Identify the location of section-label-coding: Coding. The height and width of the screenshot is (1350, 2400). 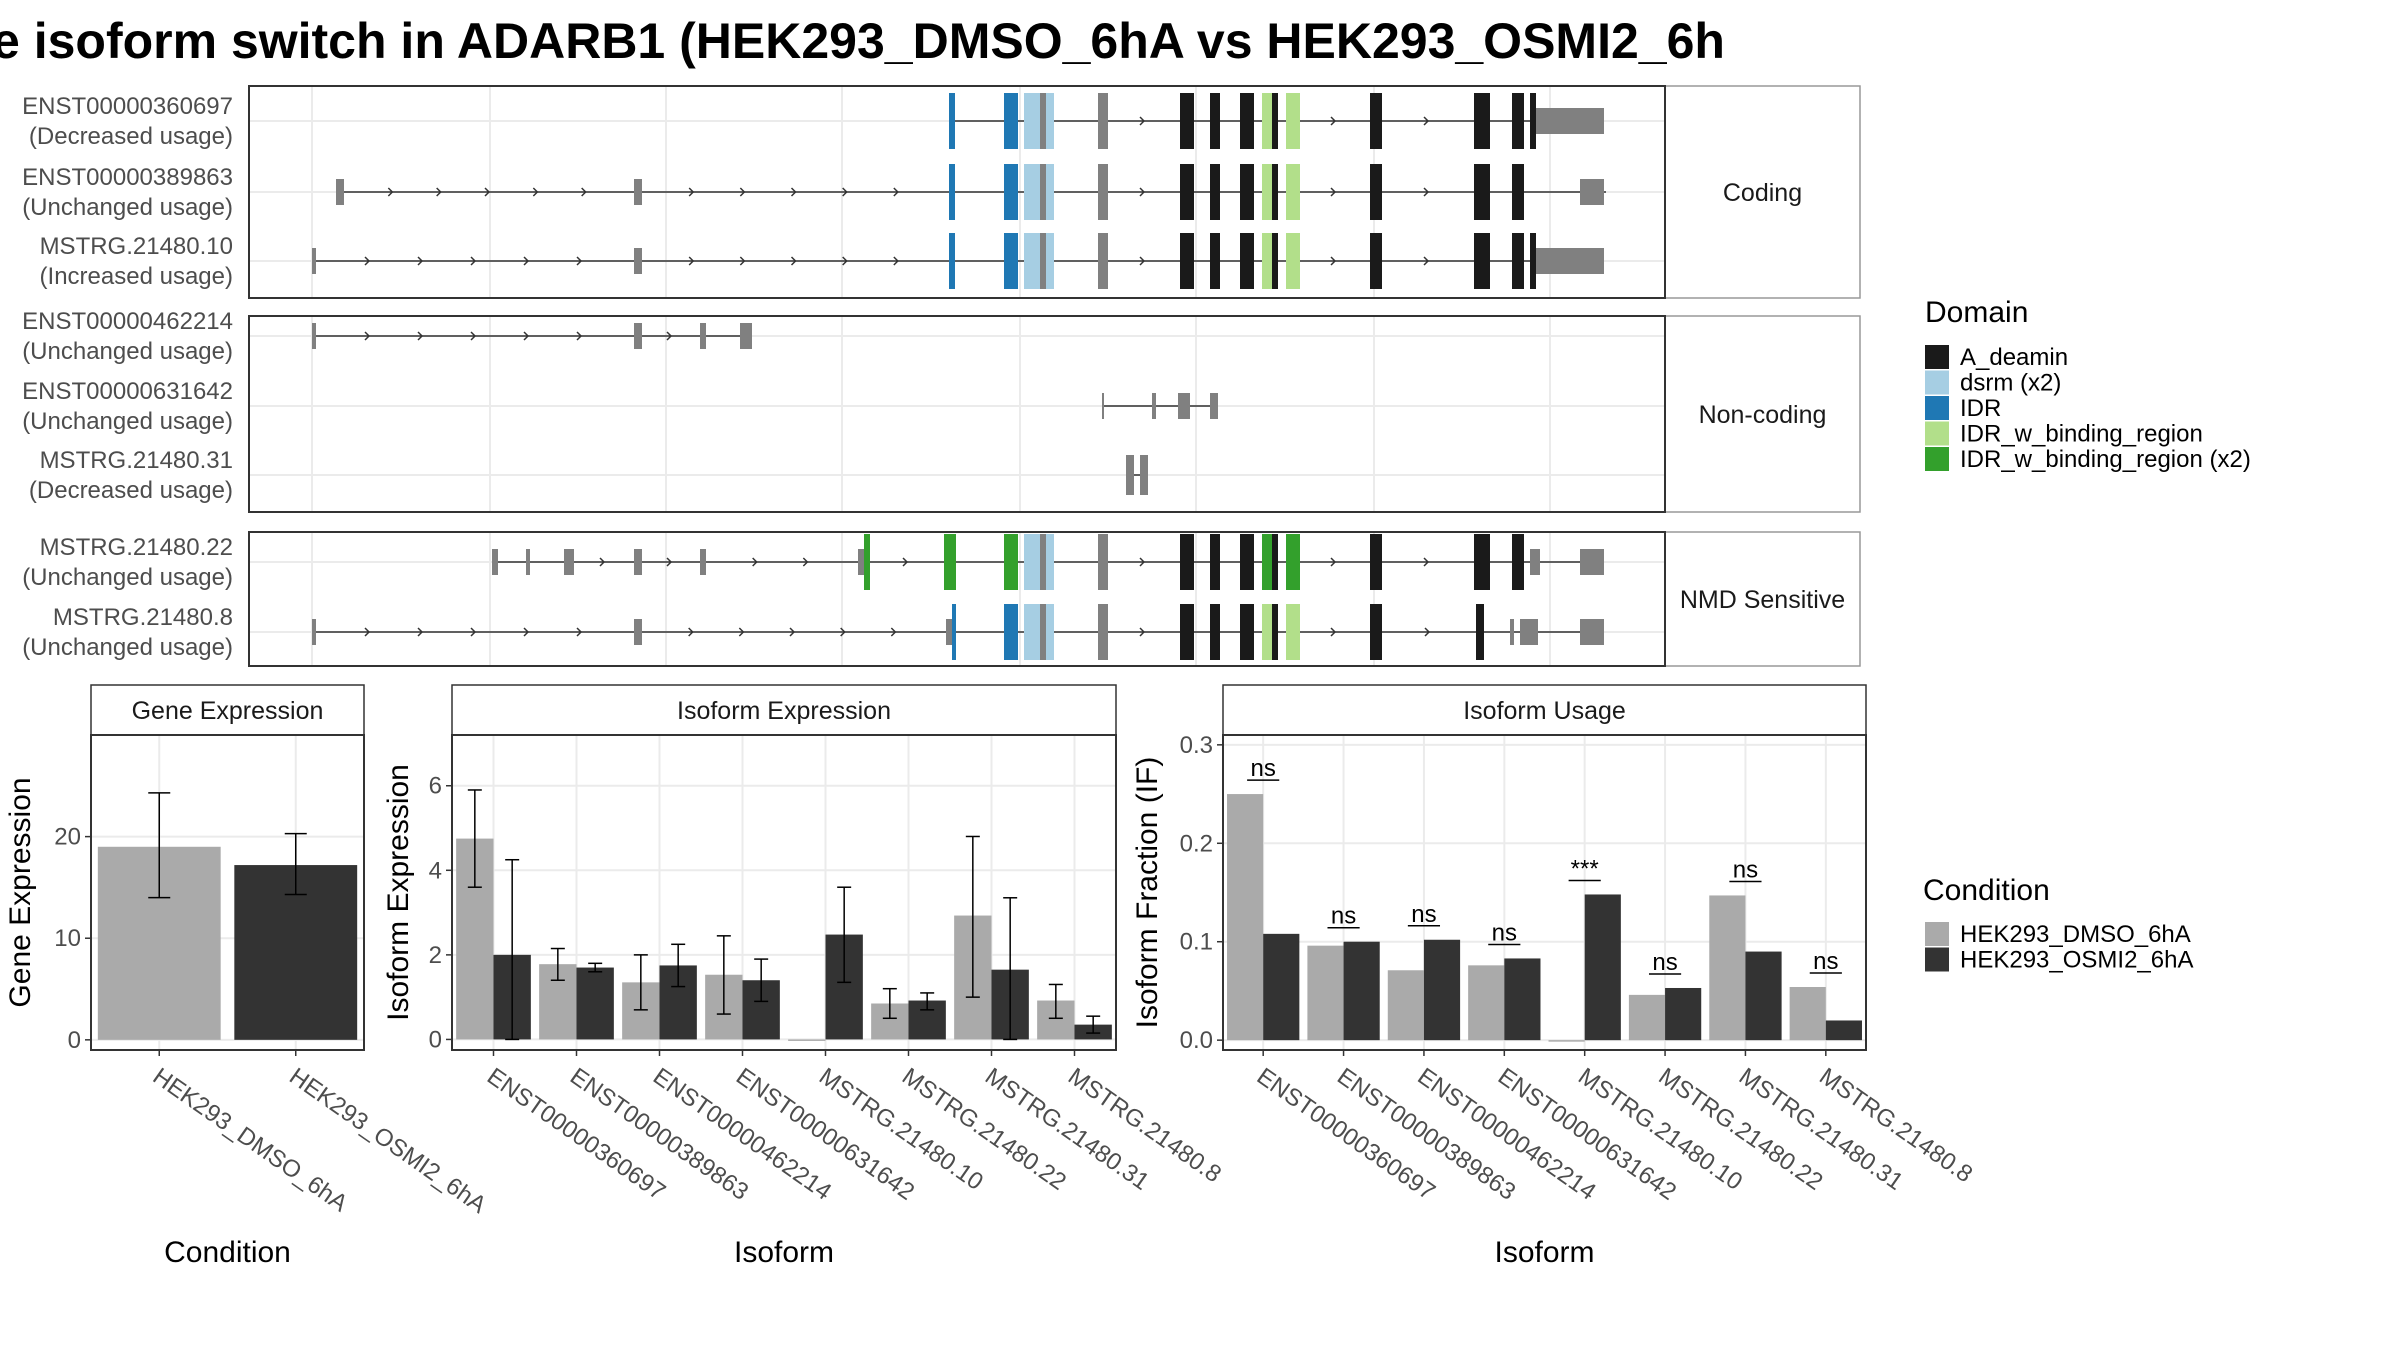
(1762, 193).